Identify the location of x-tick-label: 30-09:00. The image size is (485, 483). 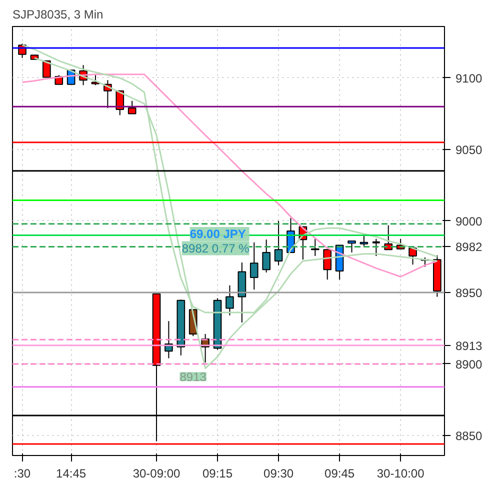
(156, 473).